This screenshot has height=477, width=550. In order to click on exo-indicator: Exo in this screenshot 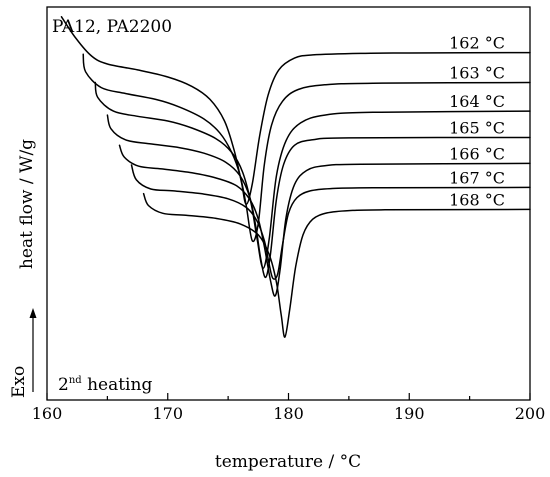, I will do `click(23, 353)`.